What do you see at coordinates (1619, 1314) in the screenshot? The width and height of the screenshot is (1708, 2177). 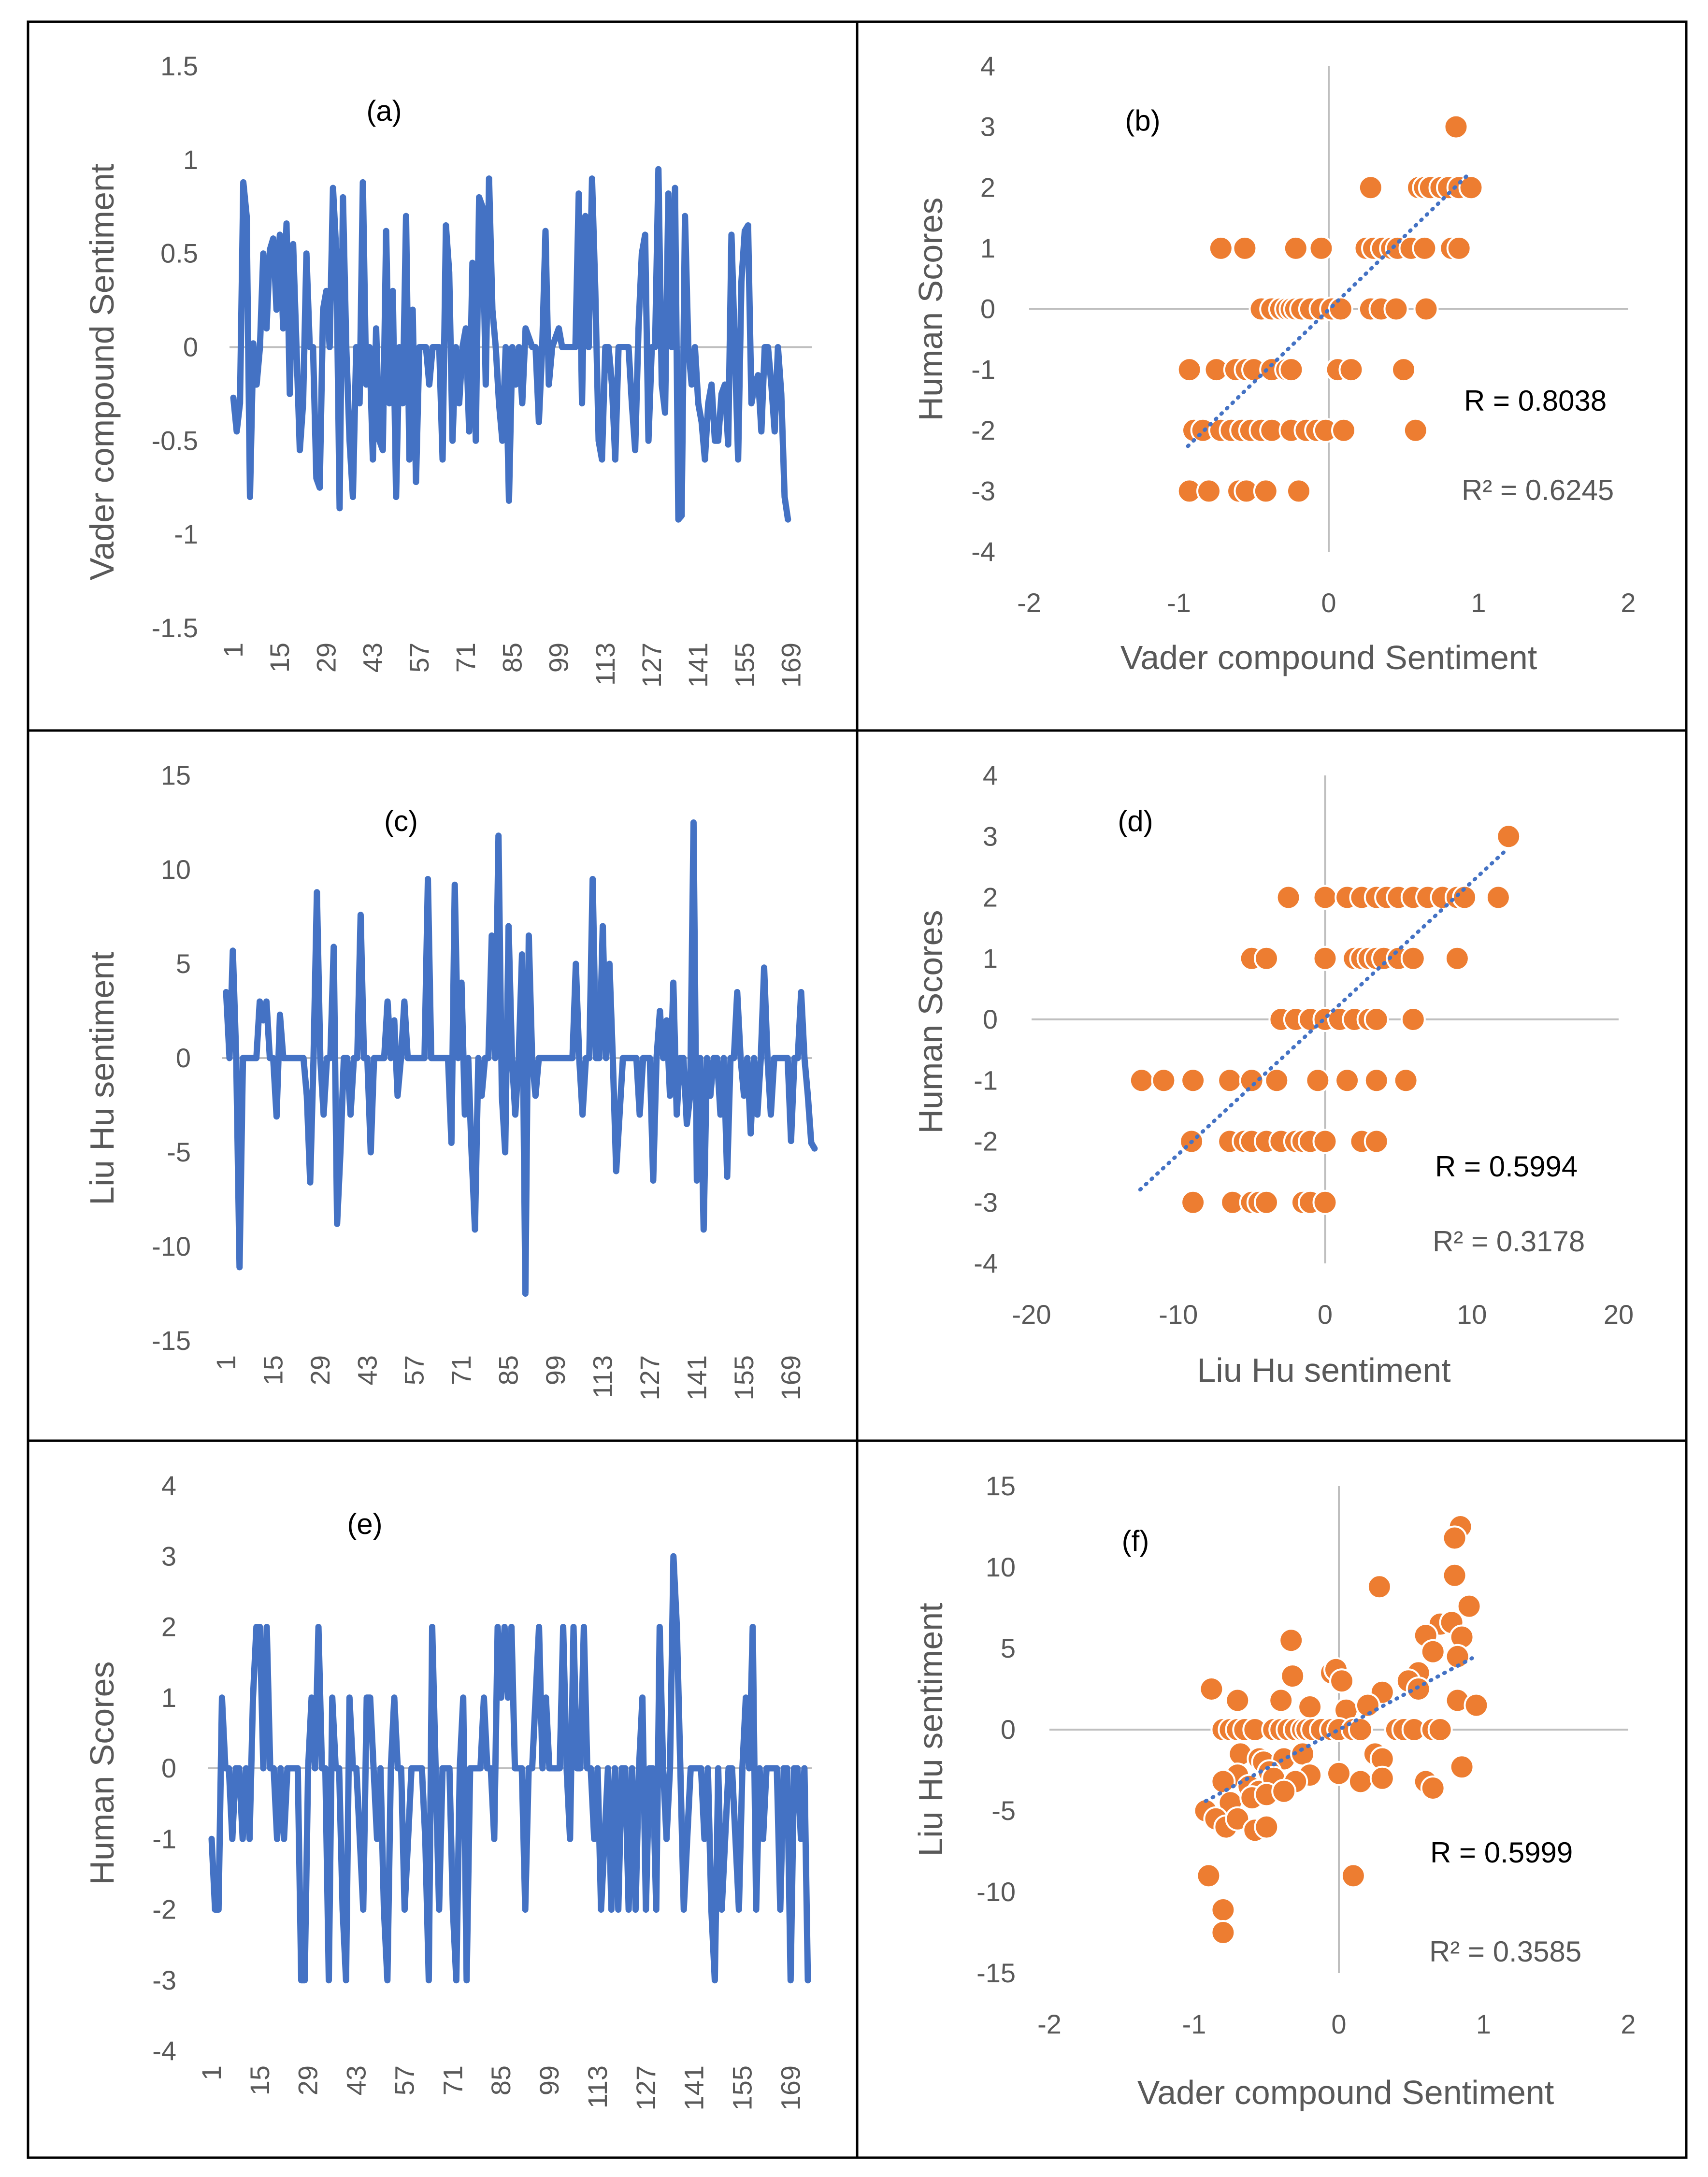 I see `x-tick-label: 20` at bounding box center [1619, 1314].